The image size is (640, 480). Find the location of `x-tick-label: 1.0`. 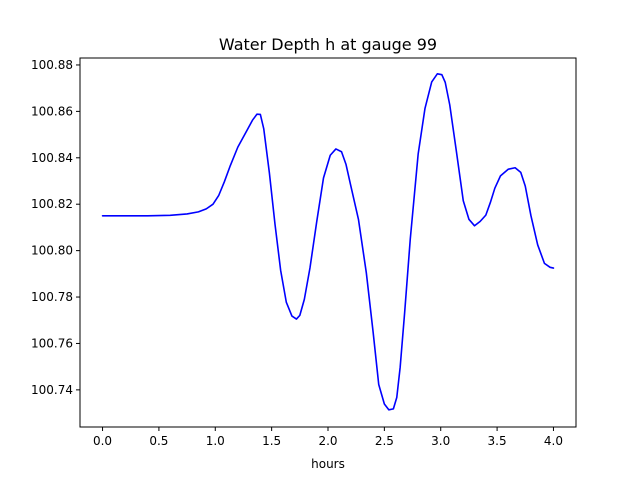

x-tick-label: 1.0 is located at coordinates (215, 441).